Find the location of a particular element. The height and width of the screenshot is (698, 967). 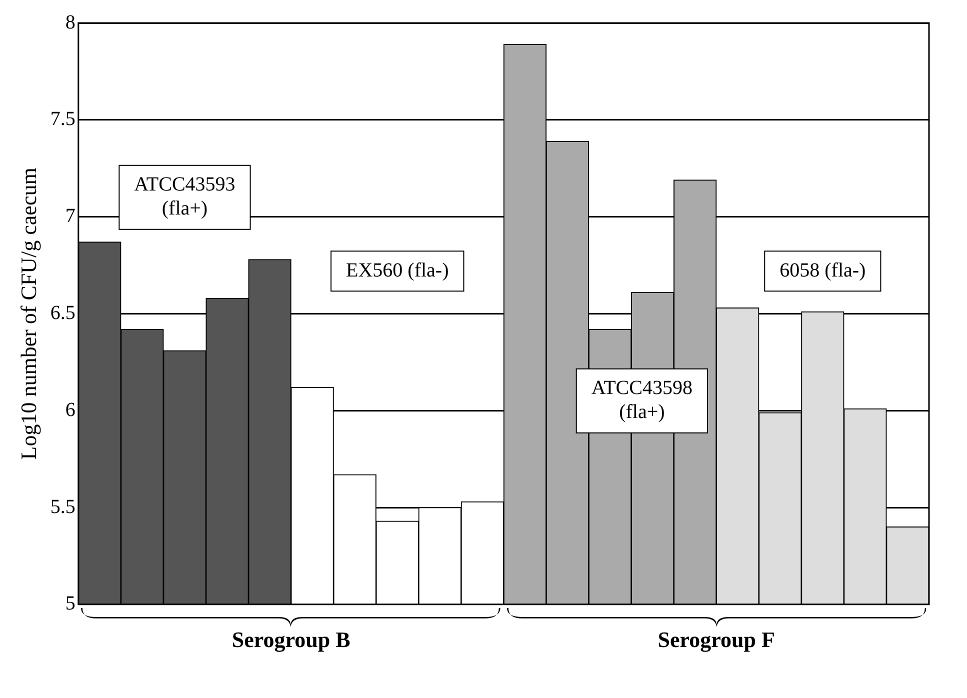

y-tick-label: 7 is located at coordinates (70, 216).